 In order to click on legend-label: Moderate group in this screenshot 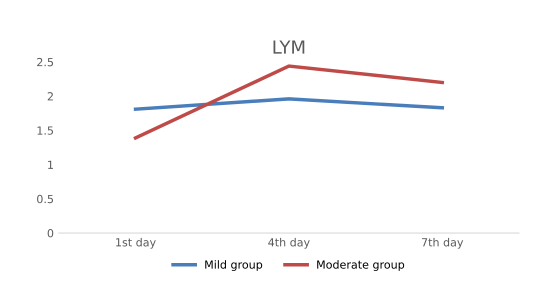, I will do `click(360, 265)`.